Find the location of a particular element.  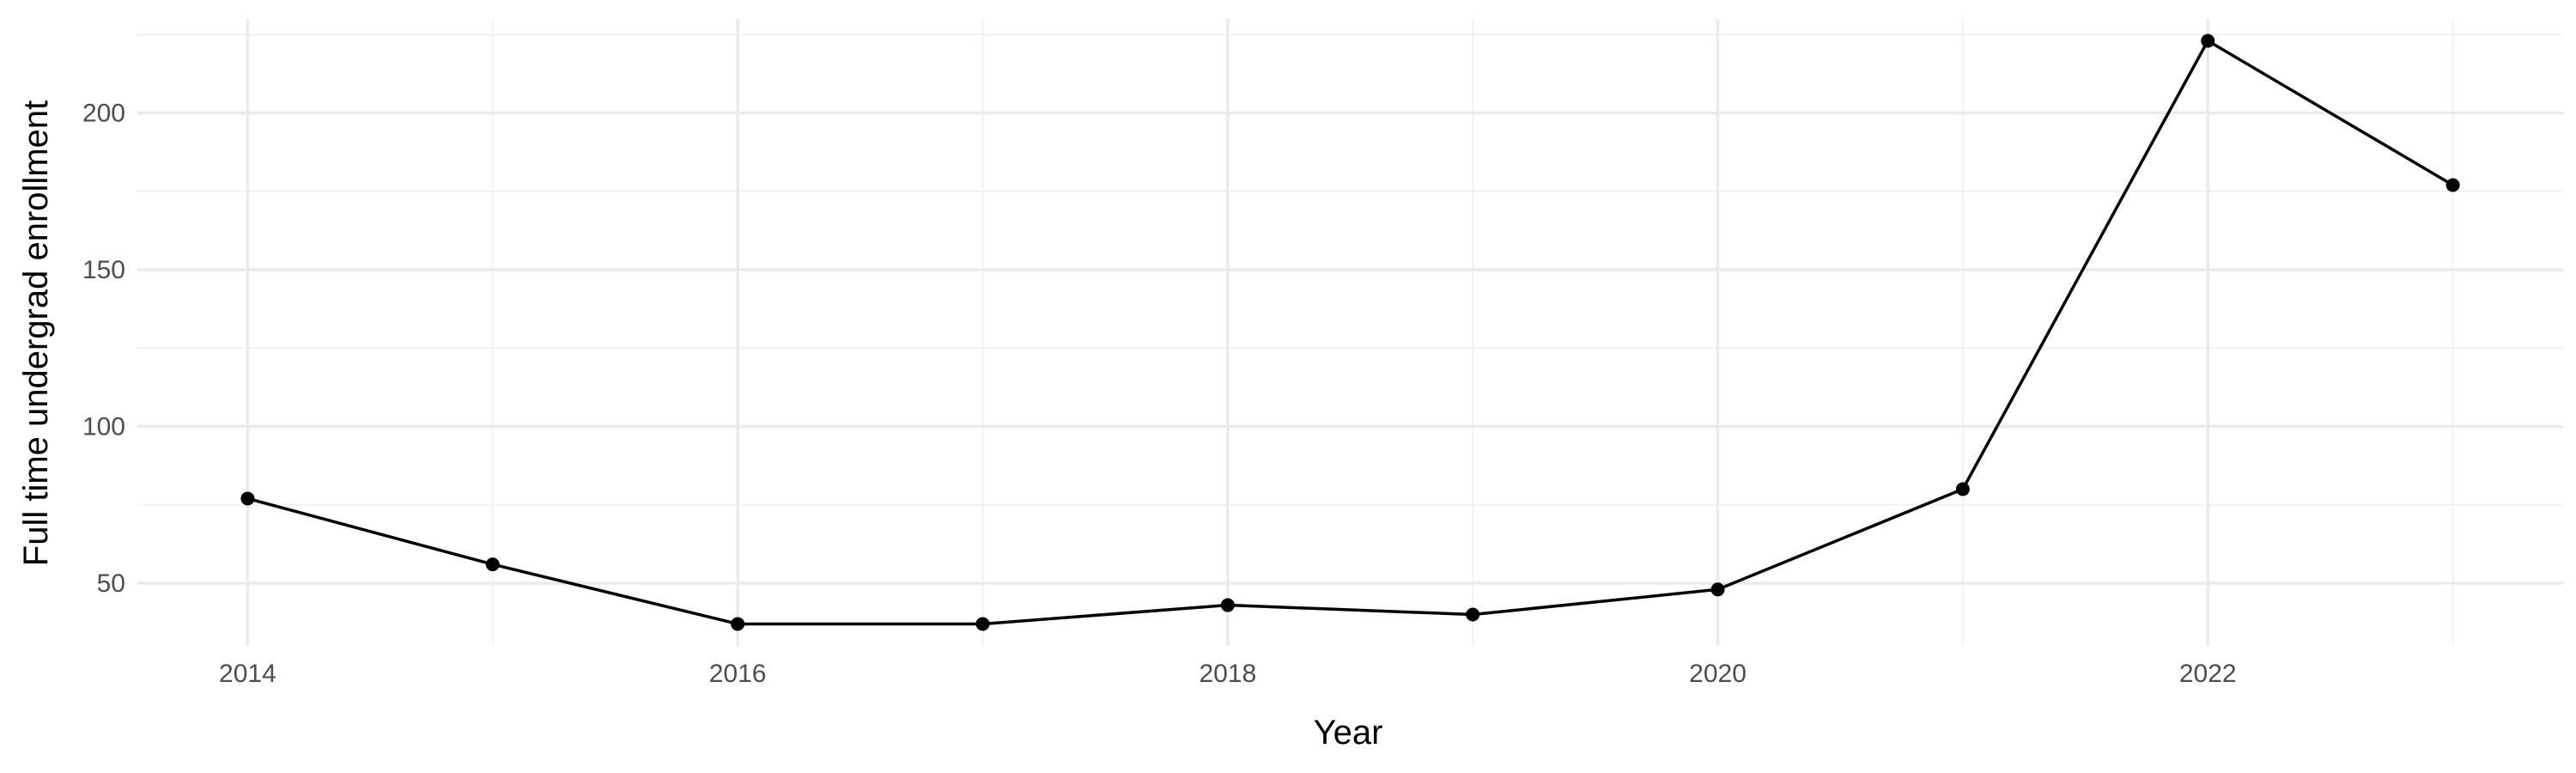

y-axis-title: Full time undergrad enrollment is located at coordinates (36, 333).